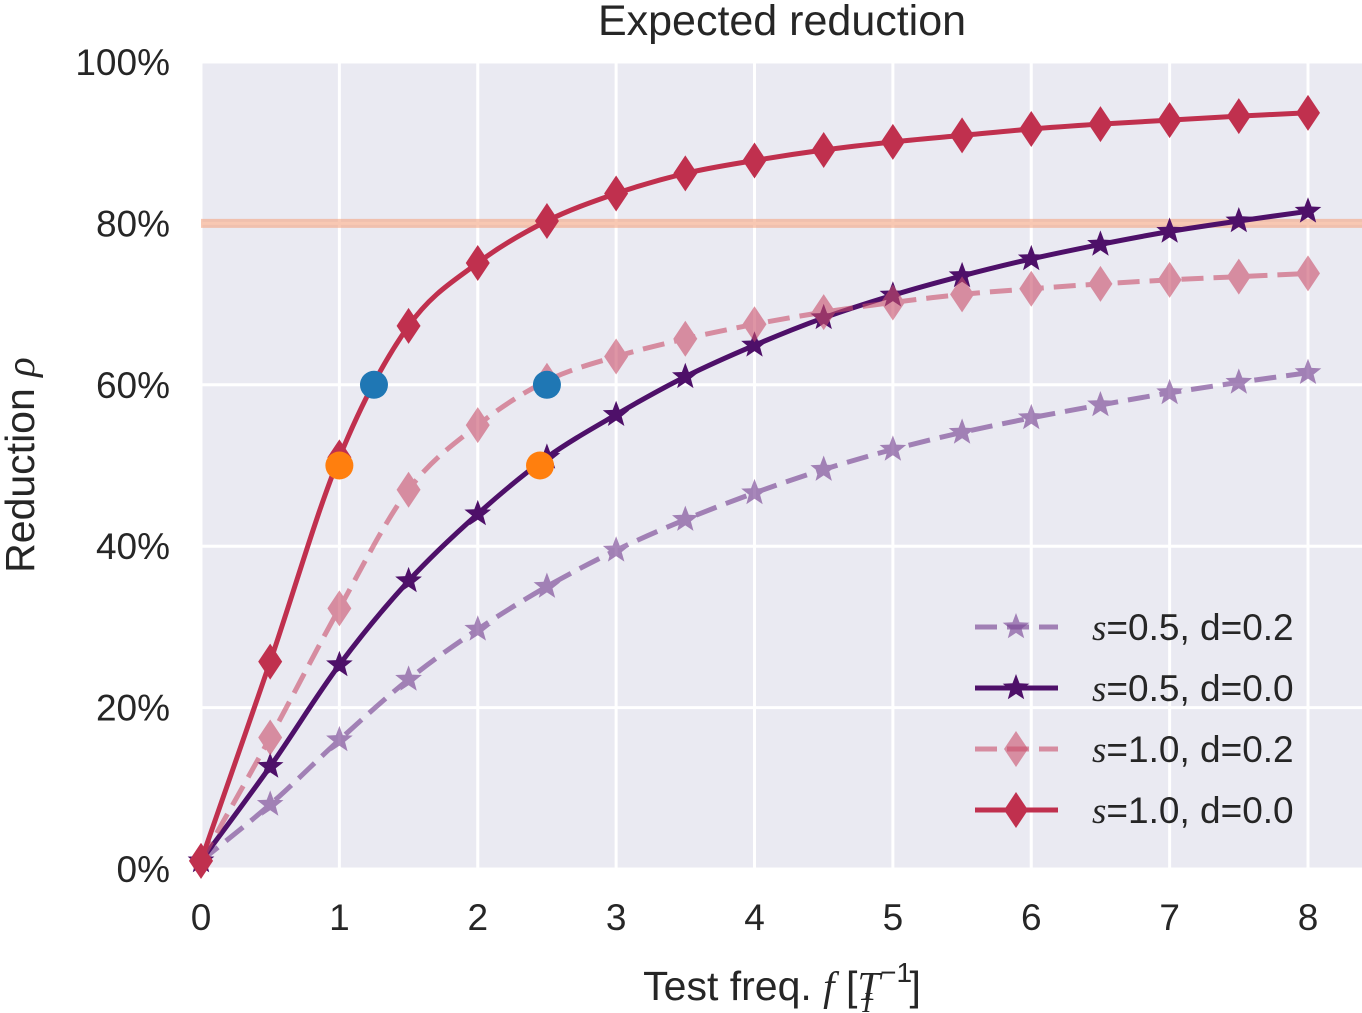  I want to click on x-axis-label-unit-sup: −1, so click(896, 972).